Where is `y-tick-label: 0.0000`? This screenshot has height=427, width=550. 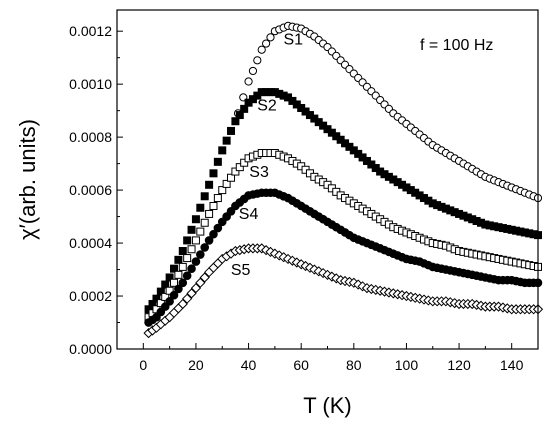 y-tick-label: 0.0000 is located at coordinates (90, 349).